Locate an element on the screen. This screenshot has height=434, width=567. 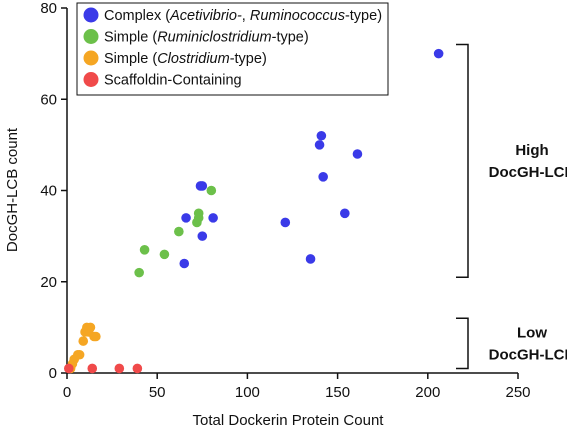
legend-label: Simple (Clostridium-type) is located at coordinates (185, 59).